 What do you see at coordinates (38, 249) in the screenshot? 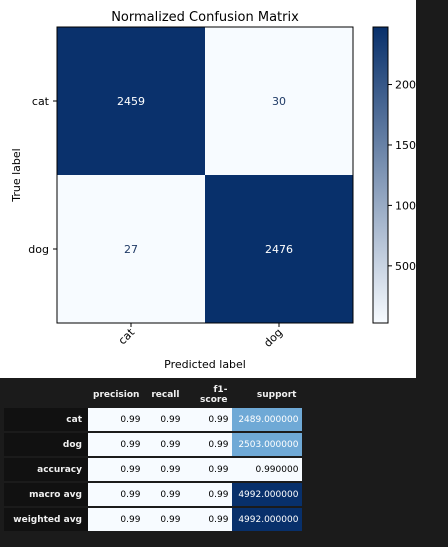
I see `y-tick-label: dog` at bounding box center [38, 249].